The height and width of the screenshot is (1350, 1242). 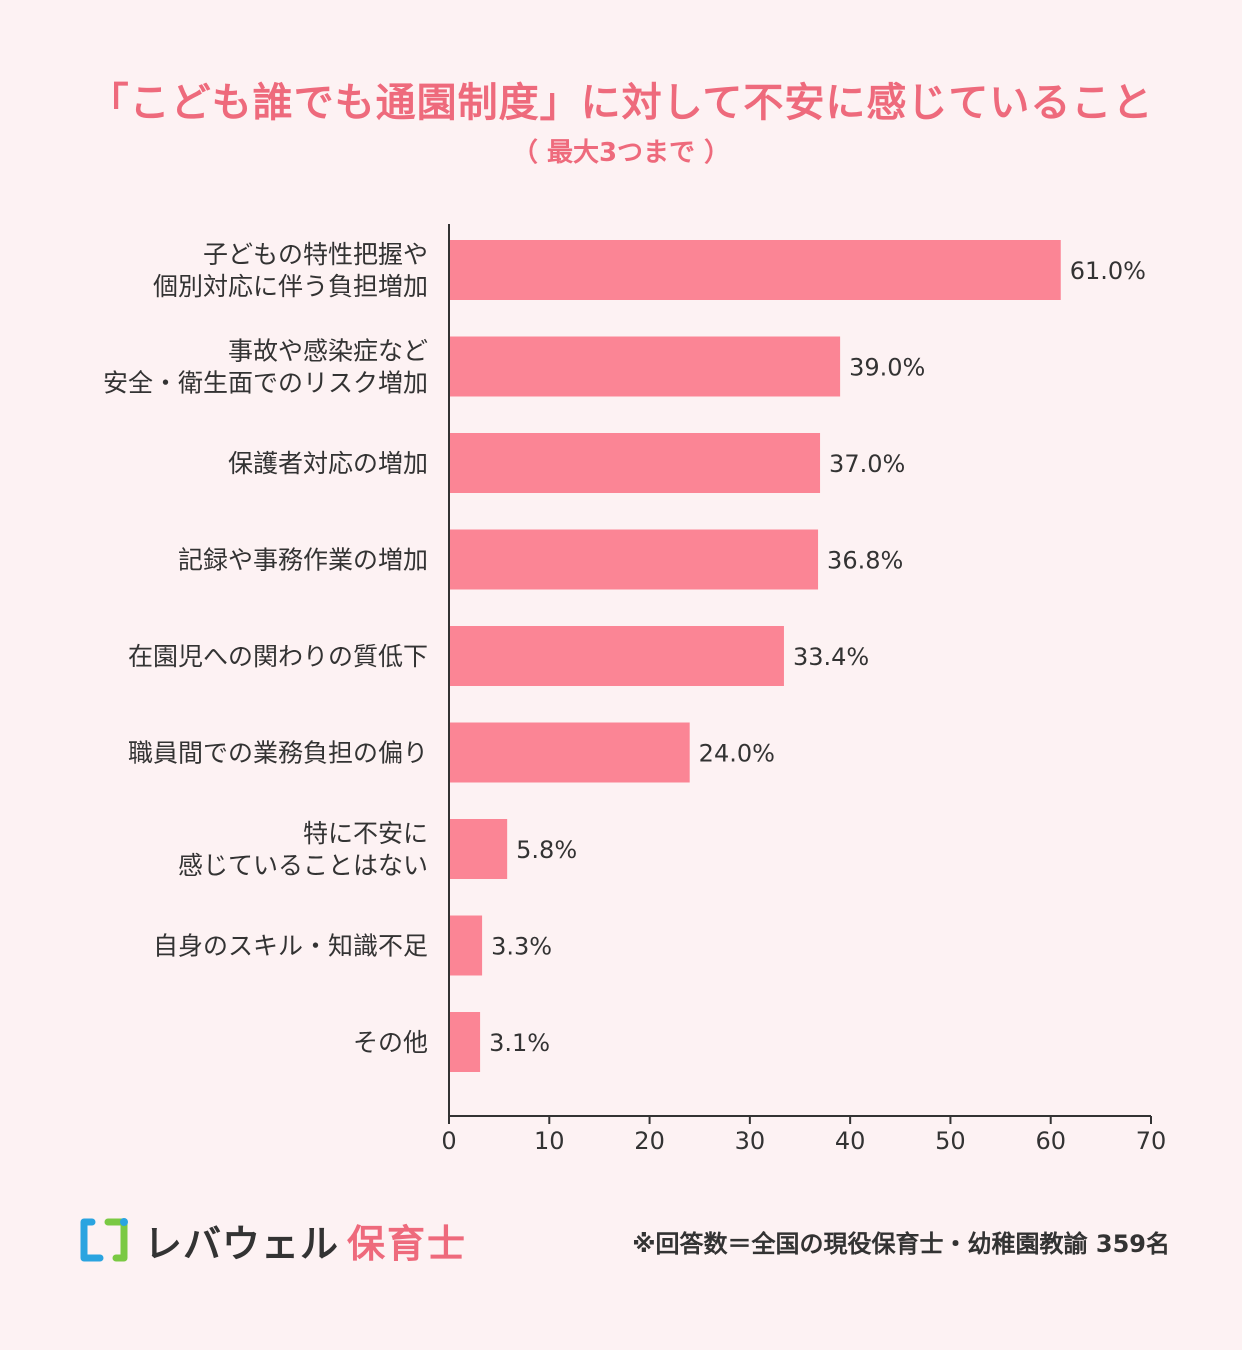 What do you see at coordinates (303, 560) in the screenshot?
I see `category-label-3-0: 記録や事務作業の増加` at bounding box center [303, 560].